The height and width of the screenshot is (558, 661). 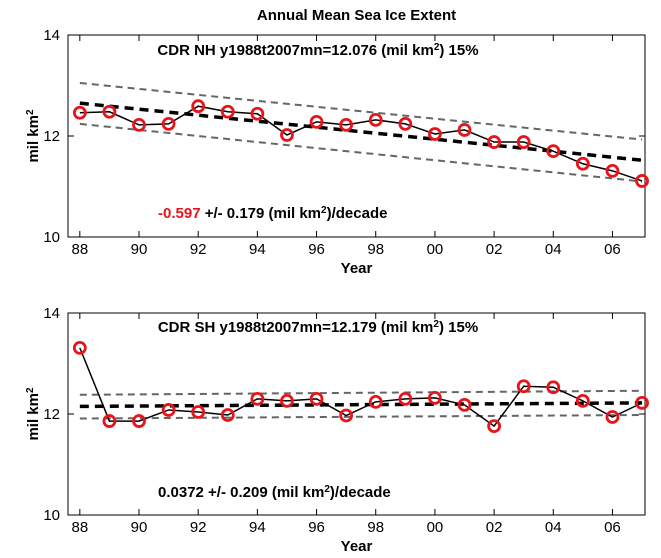 I want to click on panel-heading: CDR SH y1988t2007mn=12.179 (mil km2) 15%, so click(x=318, y=328).